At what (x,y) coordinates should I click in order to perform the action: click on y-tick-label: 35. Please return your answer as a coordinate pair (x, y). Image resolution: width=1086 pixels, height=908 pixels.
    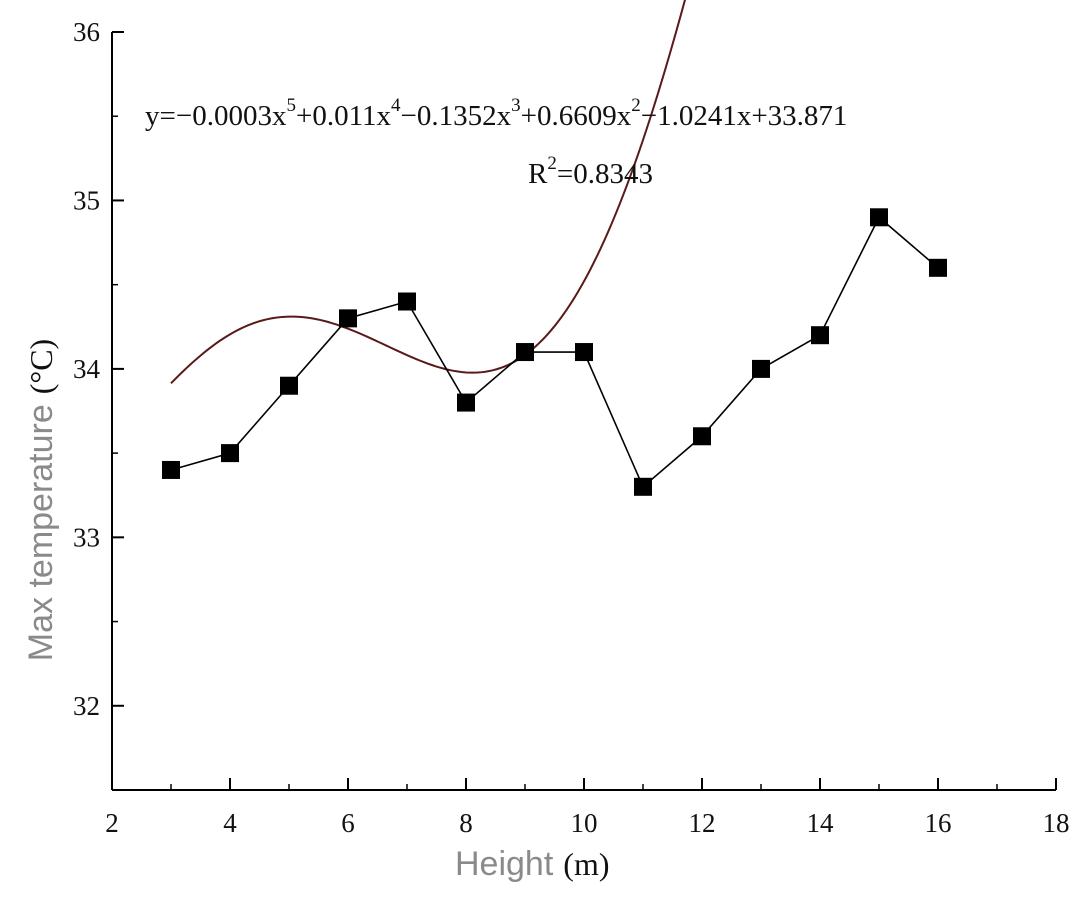
    Looking at the image, I should click on (86, 200).